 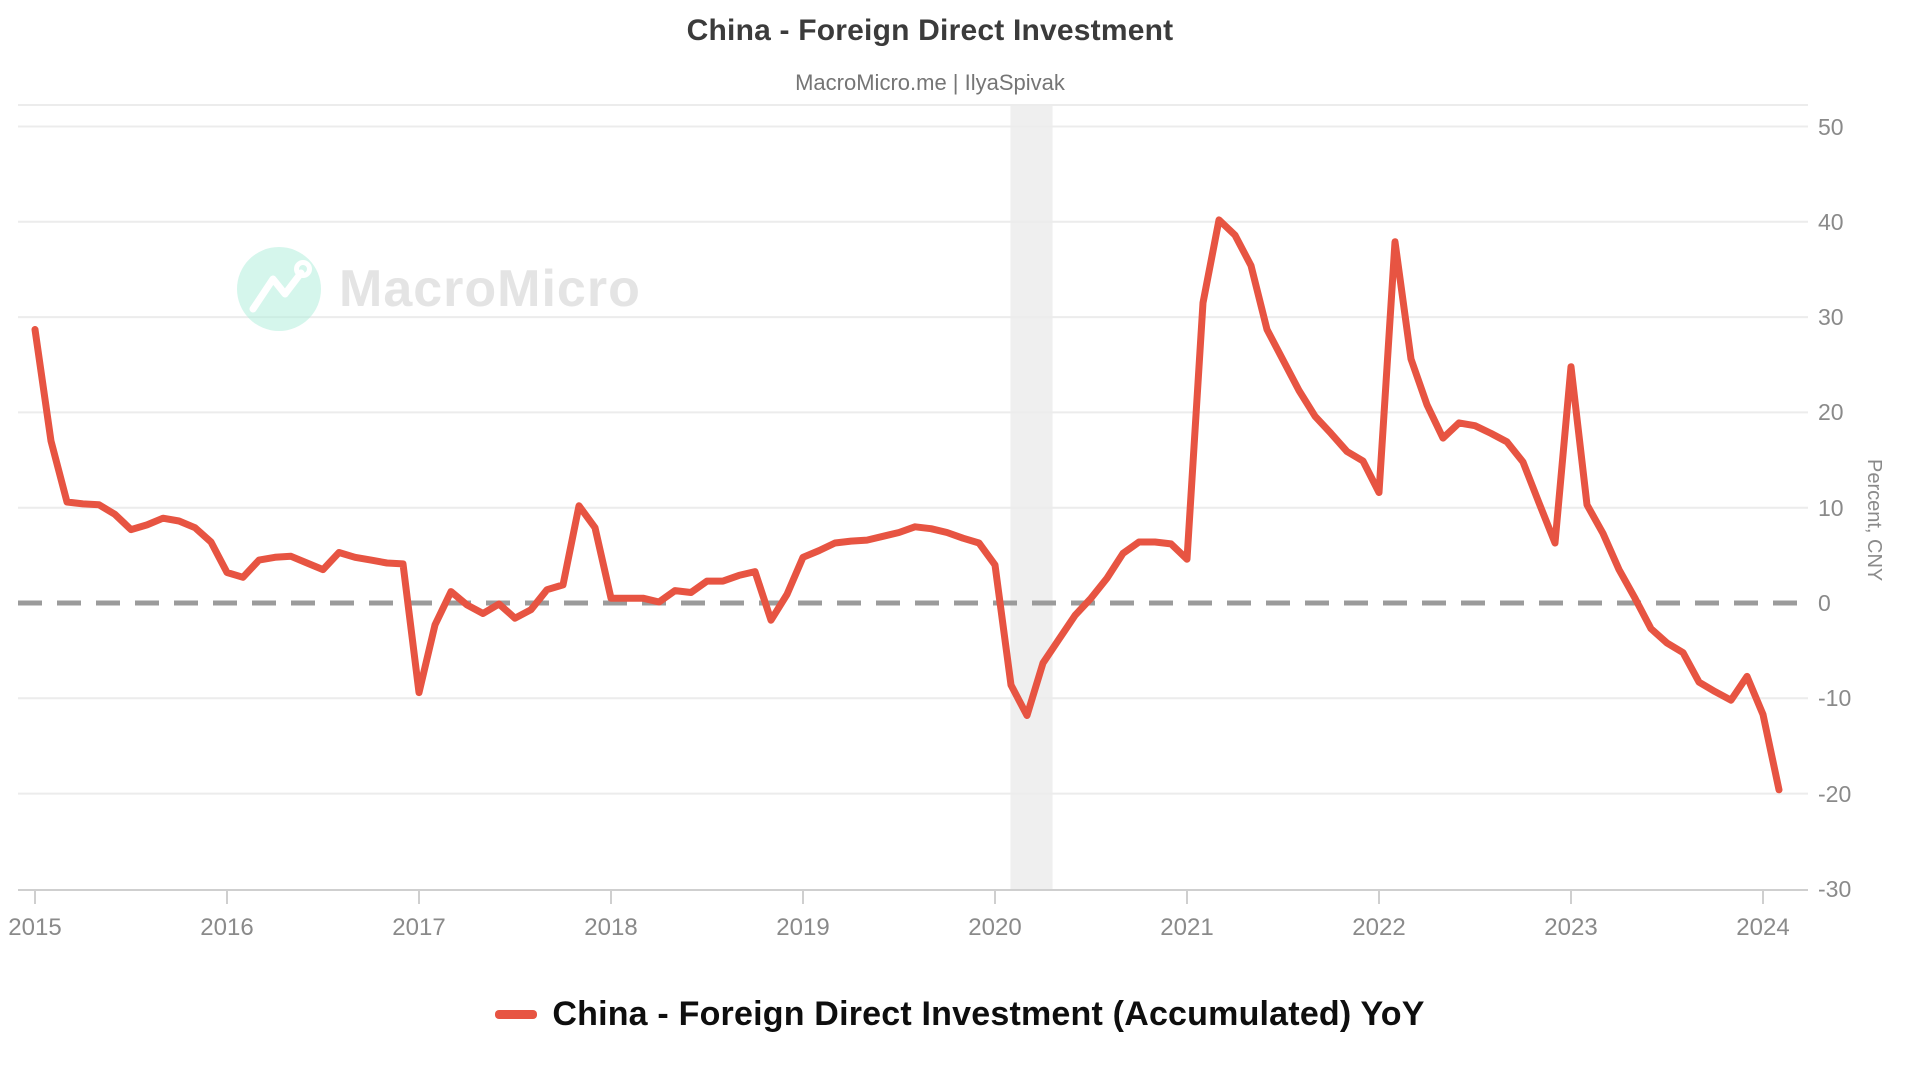 I want to click on y-axis-unit-label: Percent, CNY, so click(x=1874, y=520).